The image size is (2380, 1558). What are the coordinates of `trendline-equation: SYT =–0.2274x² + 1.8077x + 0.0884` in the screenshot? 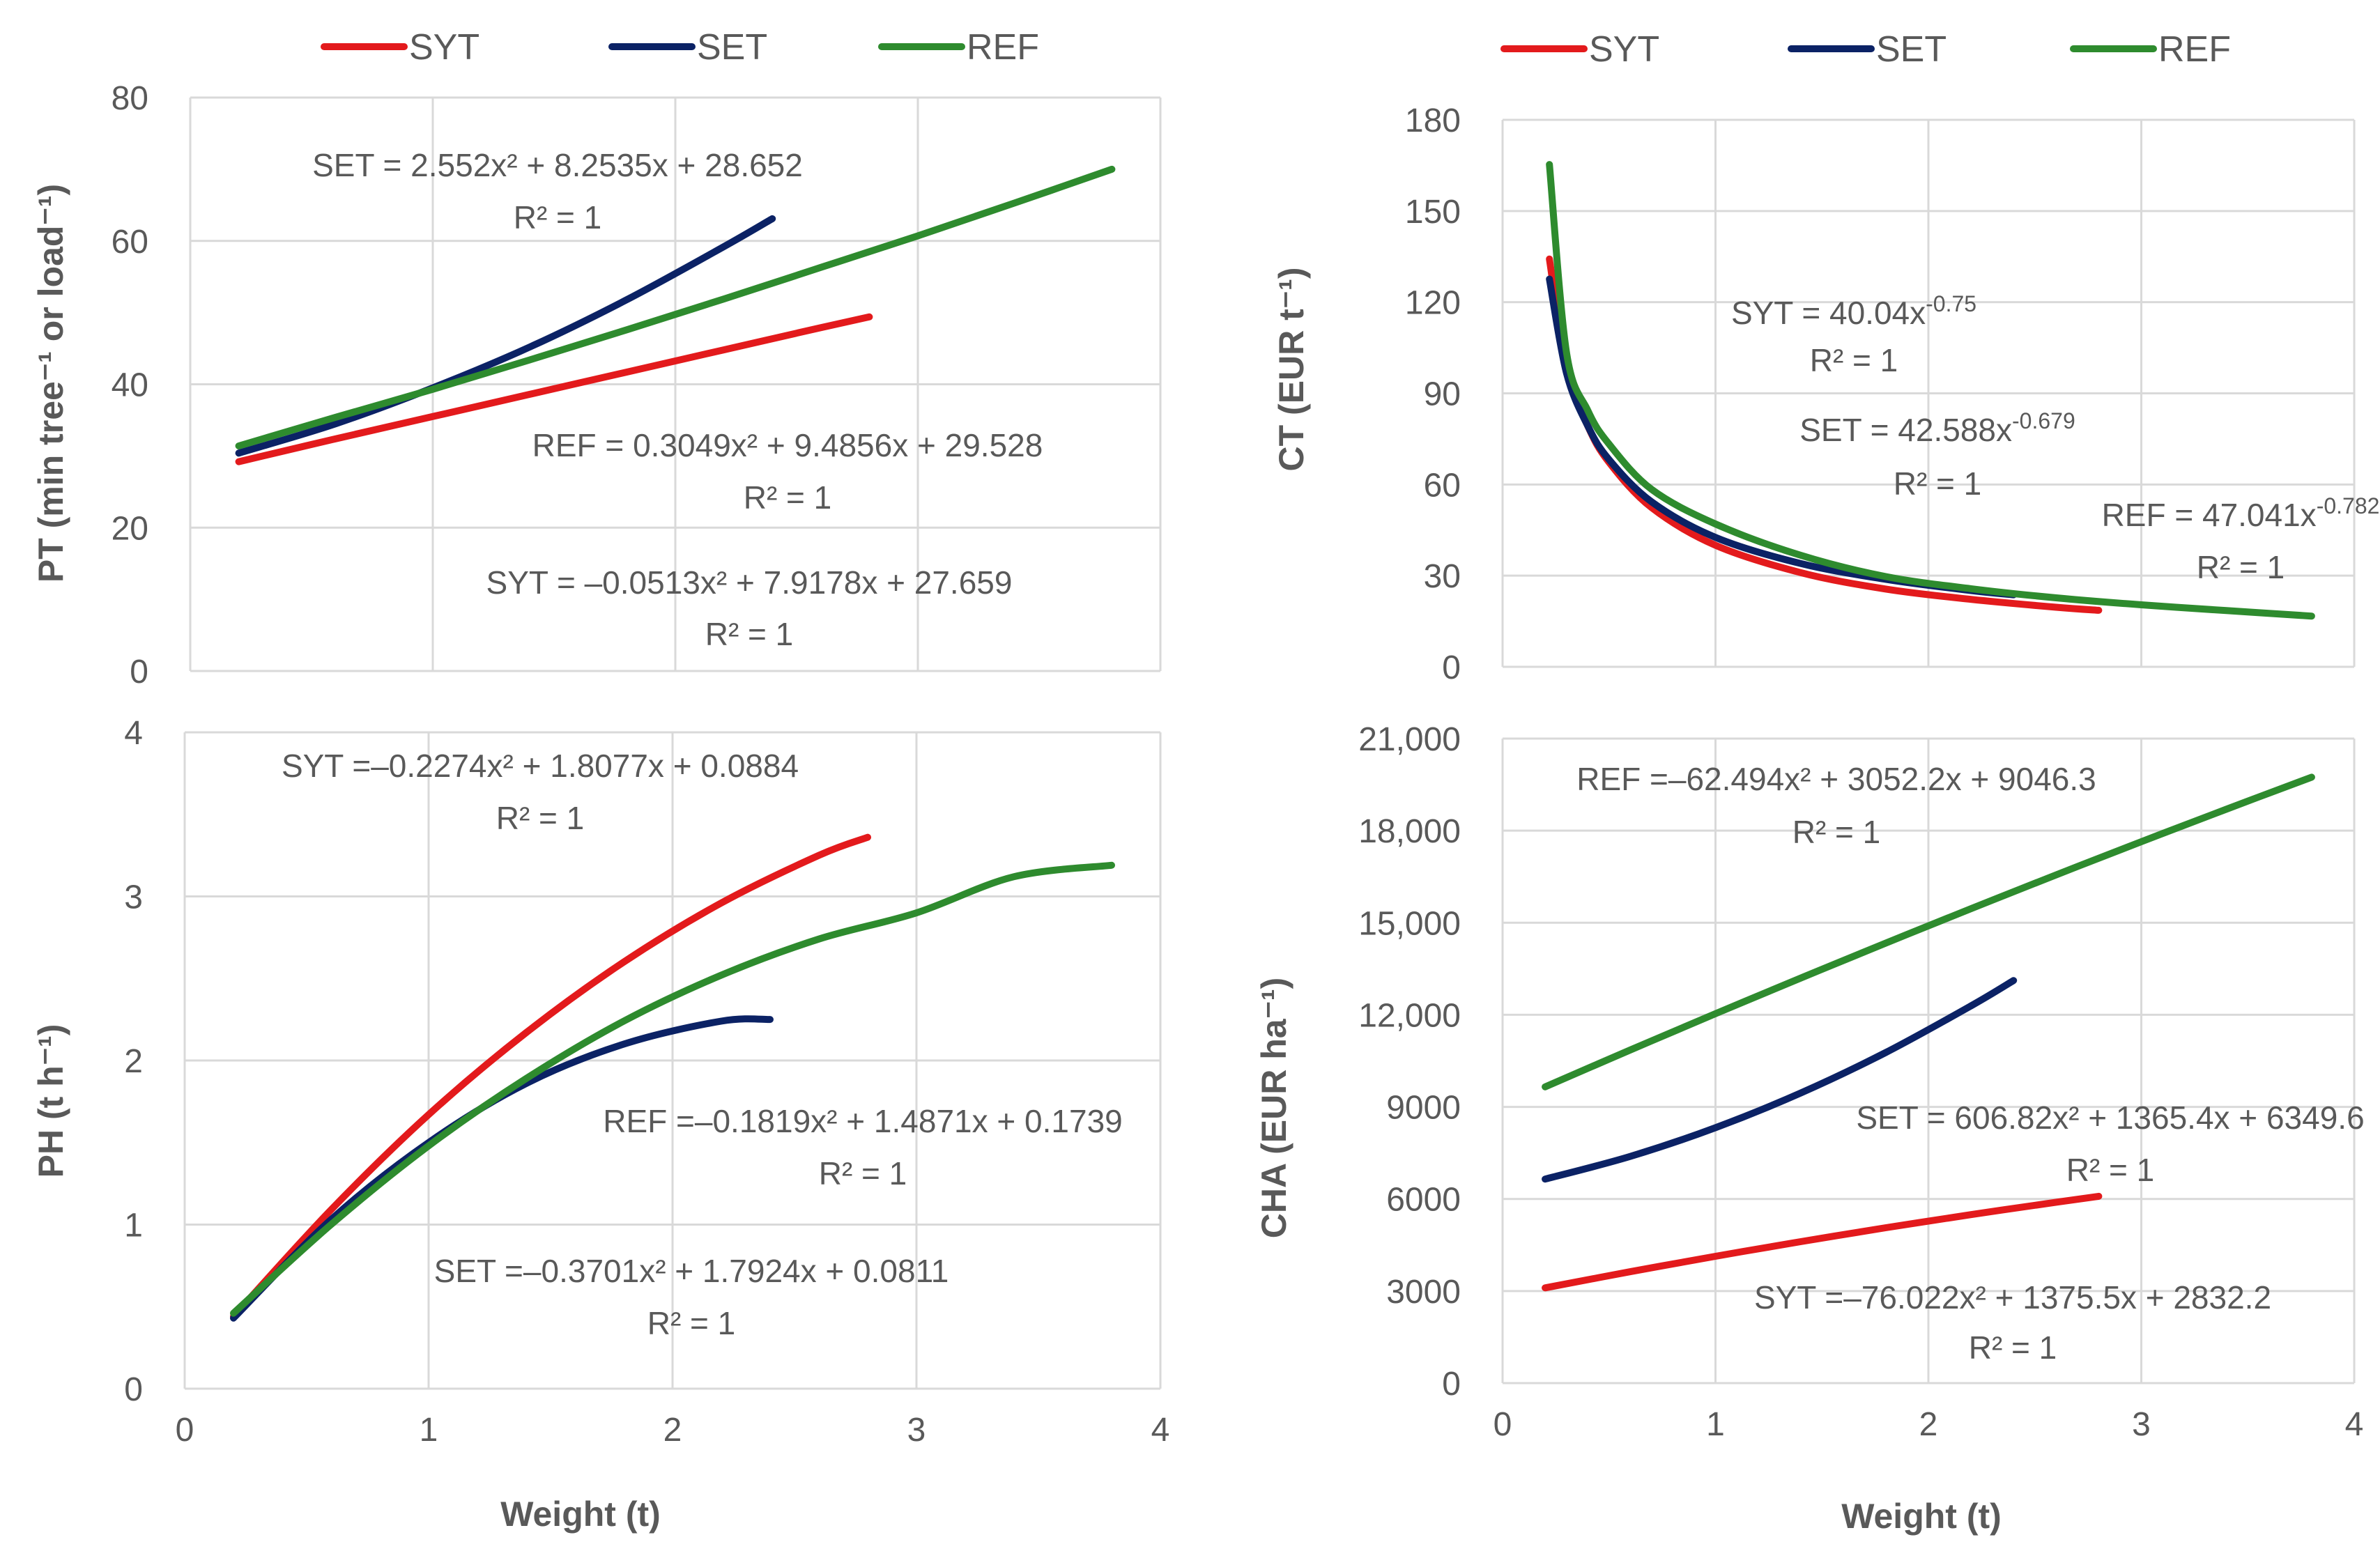 It's located at (540, 766).